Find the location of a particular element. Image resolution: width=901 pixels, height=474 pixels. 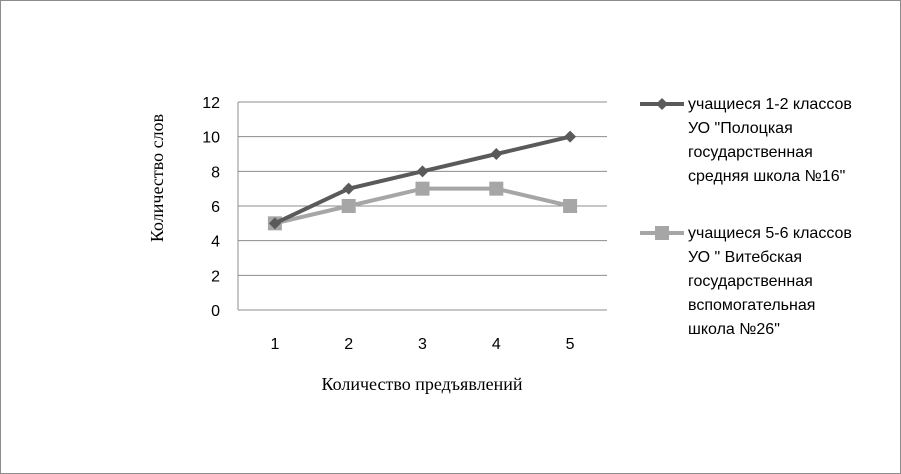

y-tick-label: 8 is located at coordinates (215, 172).